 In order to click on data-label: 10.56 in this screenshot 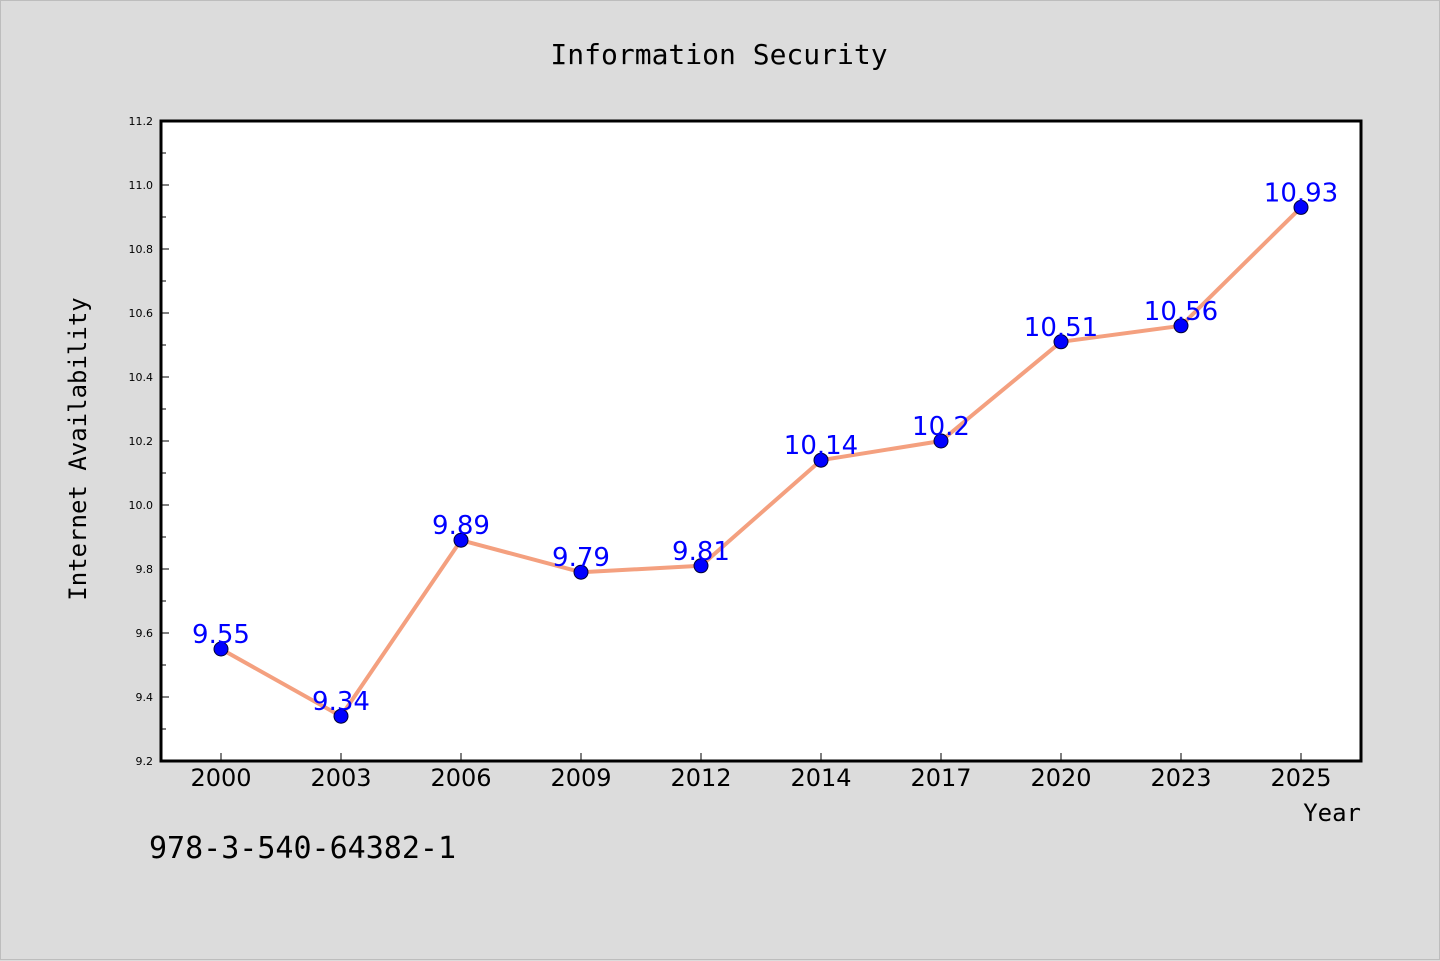, I will do `click(1181, 312)`.